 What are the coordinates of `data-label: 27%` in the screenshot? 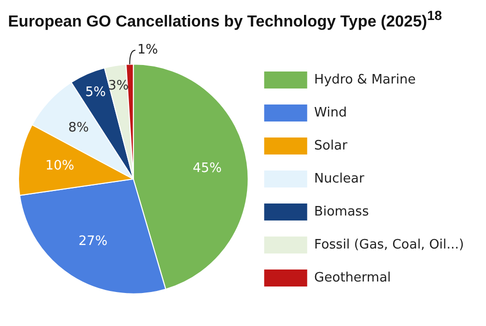 It's located at (93, 242).